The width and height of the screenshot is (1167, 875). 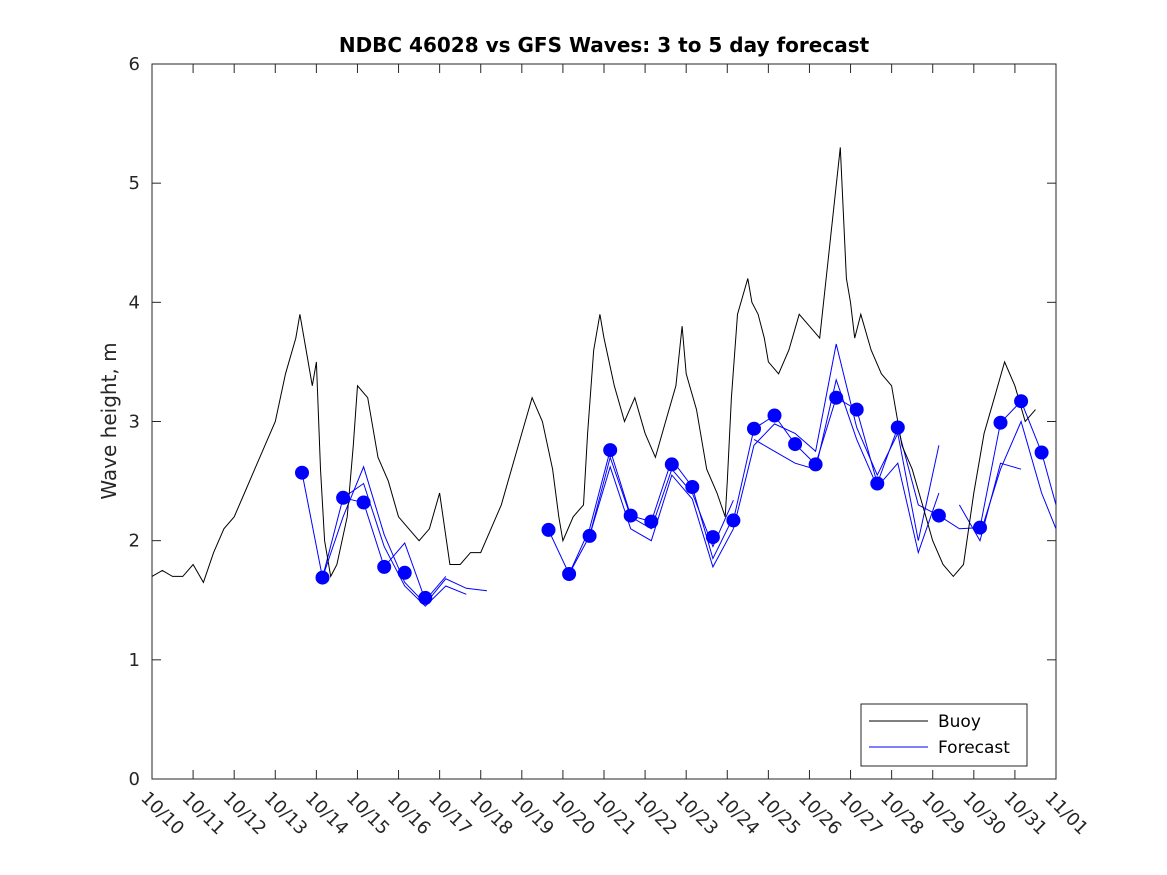 What do you see at coordinates (974, 748) in the screenshot?
I see `legend-forecast-label: Forecast` at bounding box center [974, 748].